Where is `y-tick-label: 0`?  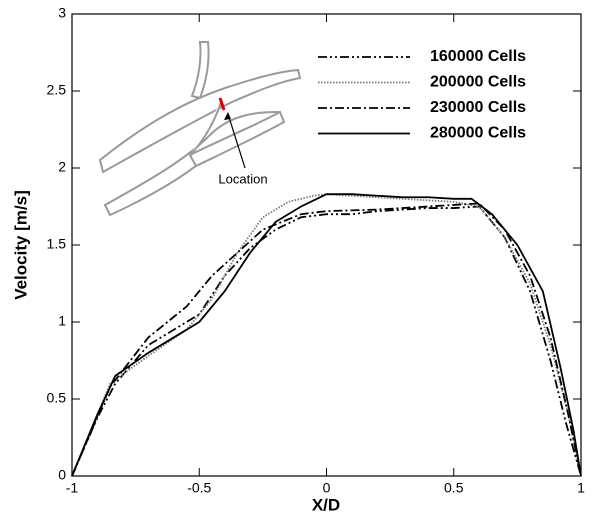 y-tick-label: 0 is located at coordinates (62, 475).